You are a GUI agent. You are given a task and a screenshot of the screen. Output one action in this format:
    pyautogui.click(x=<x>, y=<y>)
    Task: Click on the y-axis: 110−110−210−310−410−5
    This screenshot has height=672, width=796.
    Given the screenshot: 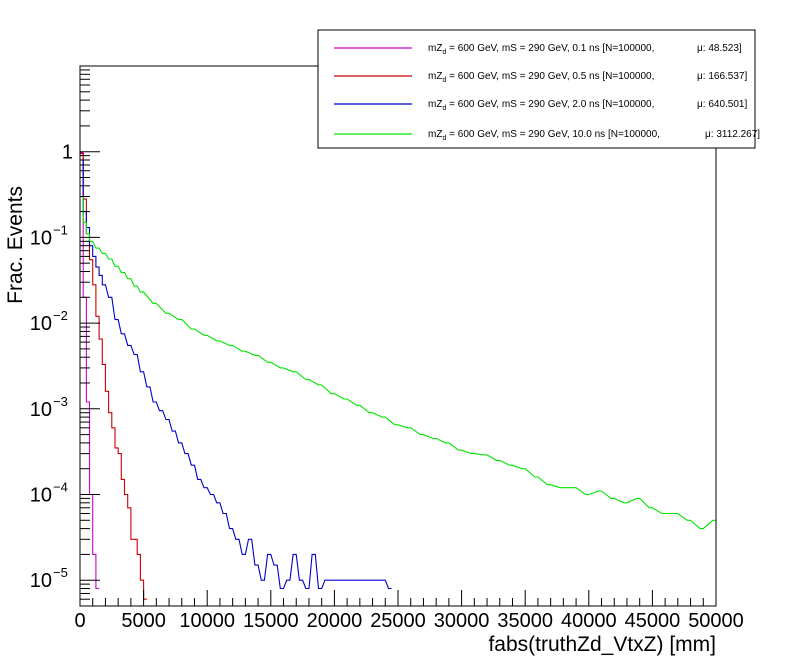 What is the action you would take?
    pyautogui.click(x=65, y=336)
    